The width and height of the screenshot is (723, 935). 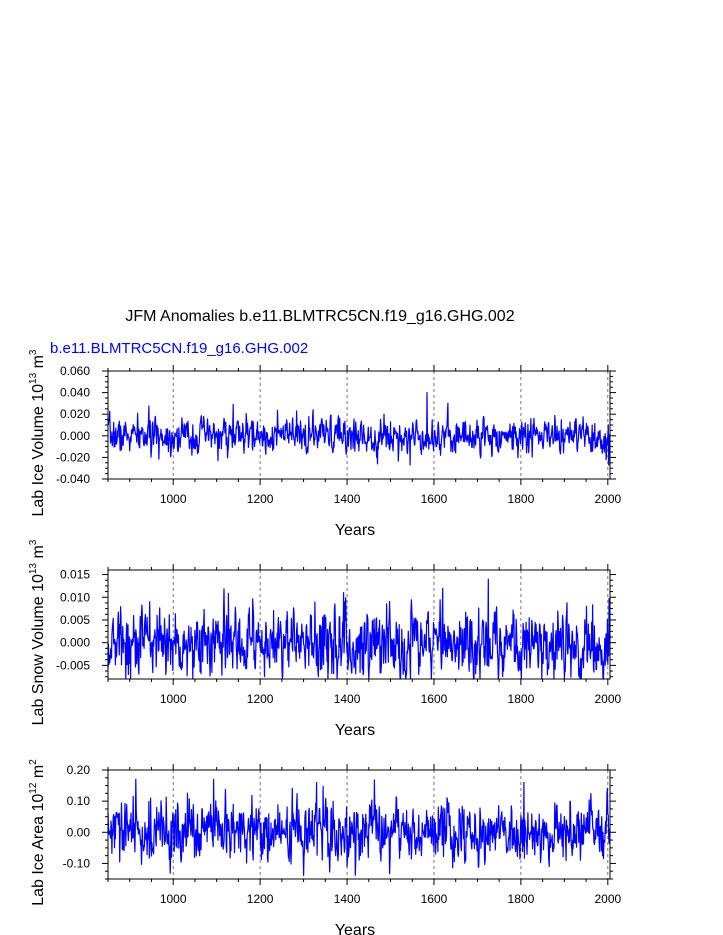 I want to click on y-tick-label: -0.040, so click(x=73, y=479).